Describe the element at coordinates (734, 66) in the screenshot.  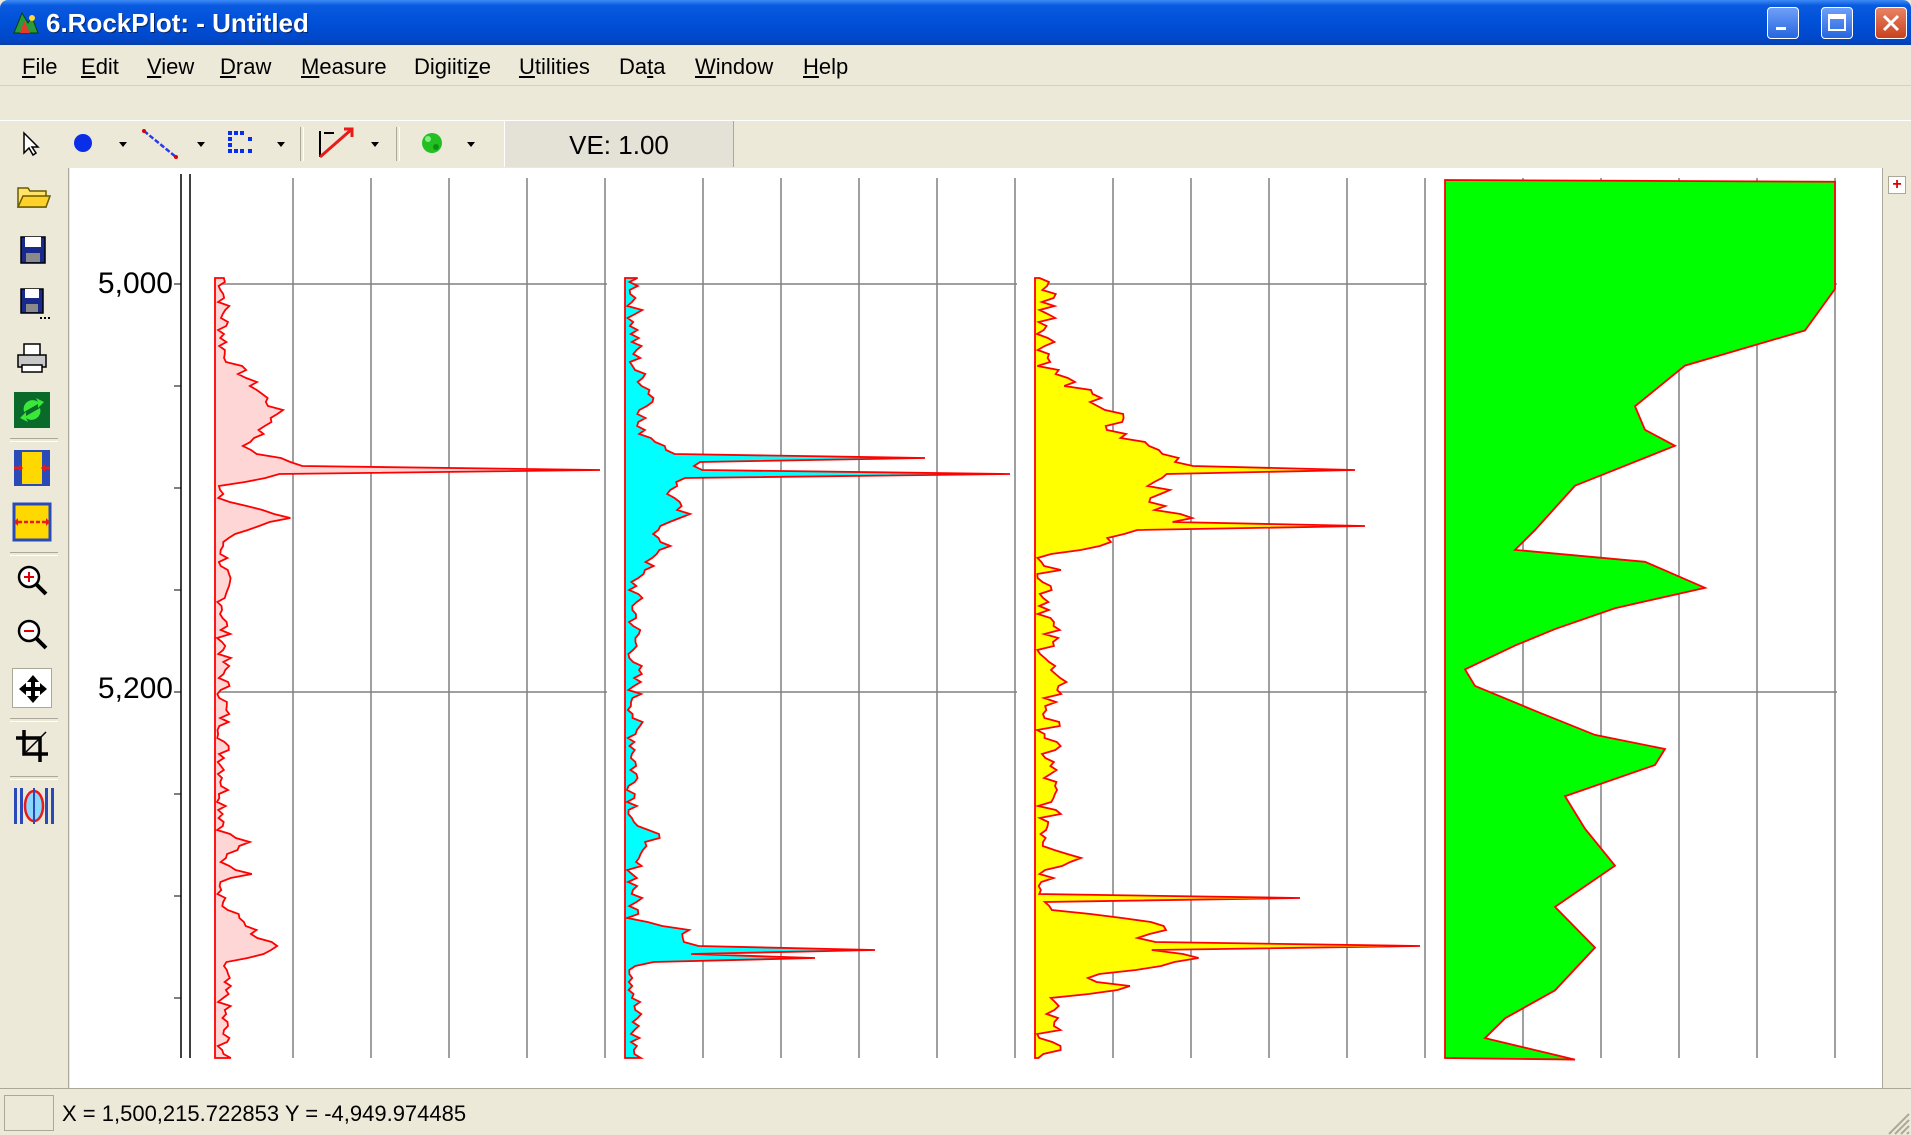
I see `menu-window: Window` at that location.